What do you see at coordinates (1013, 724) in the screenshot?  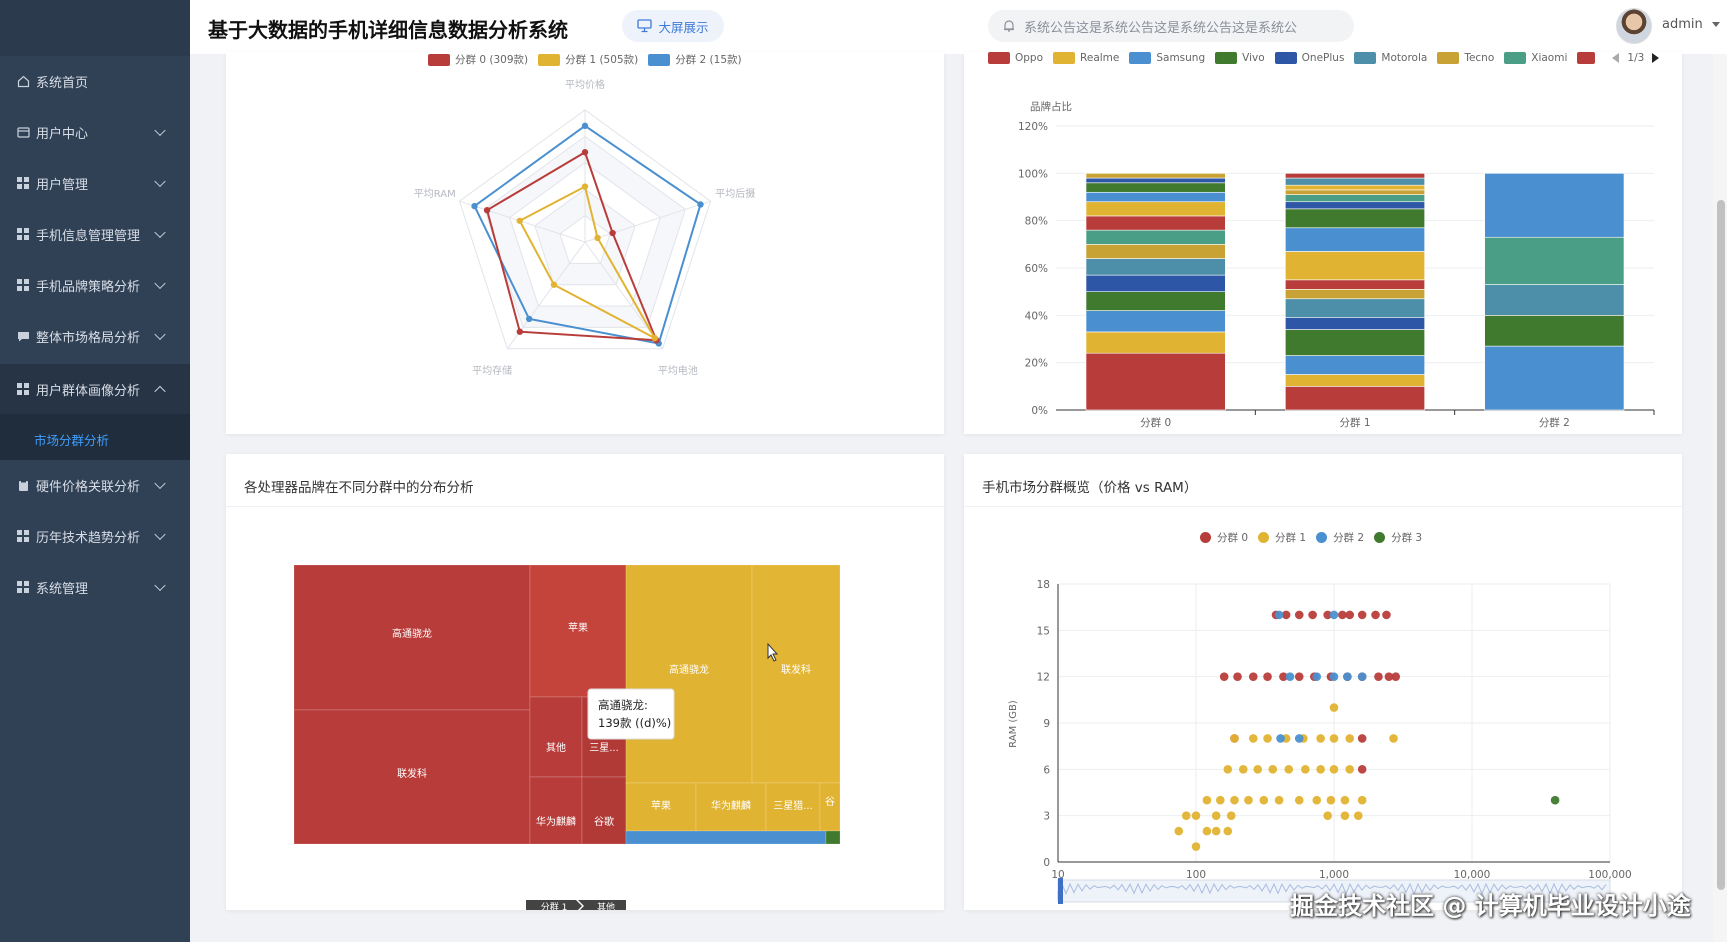 I see `y-axis-label: RAM (GB)` at bounding box center [1013, 724].